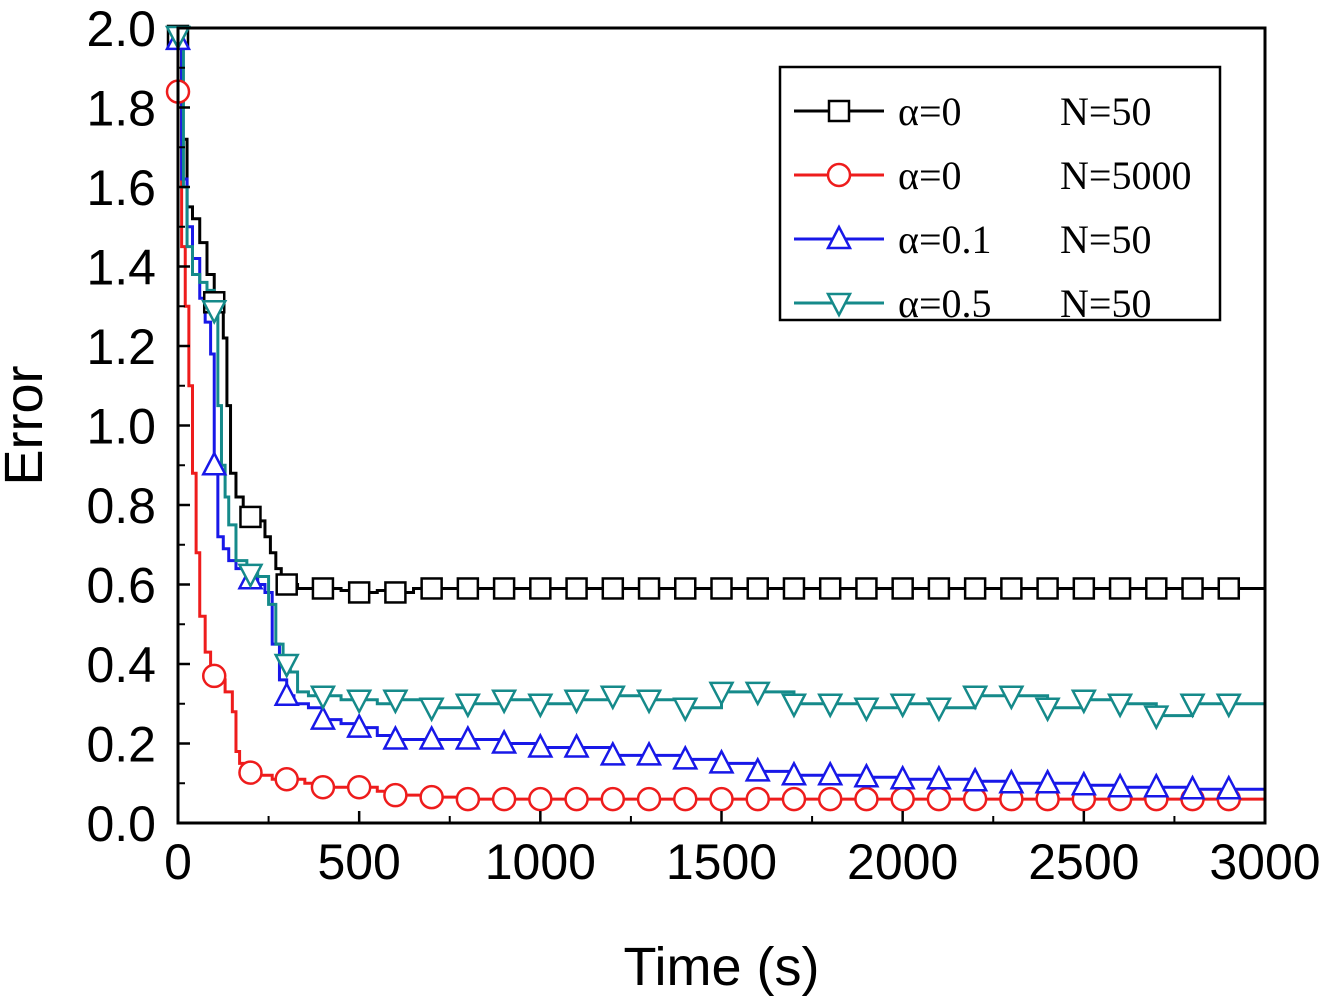 The width and height of the screenshot is (1330, 1000). Describe the element at coordinates (945, 303) in the screenshot. I see `legend-label: α=0.5` at that location.